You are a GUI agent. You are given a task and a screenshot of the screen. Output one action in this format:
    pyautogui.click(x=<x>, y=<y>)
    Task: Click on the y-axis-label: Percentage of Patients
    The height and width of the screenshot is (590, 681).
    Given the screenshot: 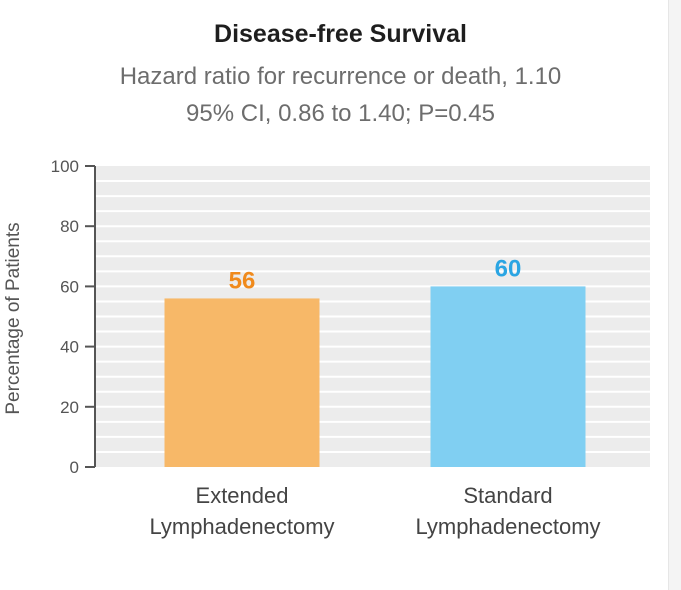 What is the action you would take?
    pyautogui.click(x=13, y=318)
    